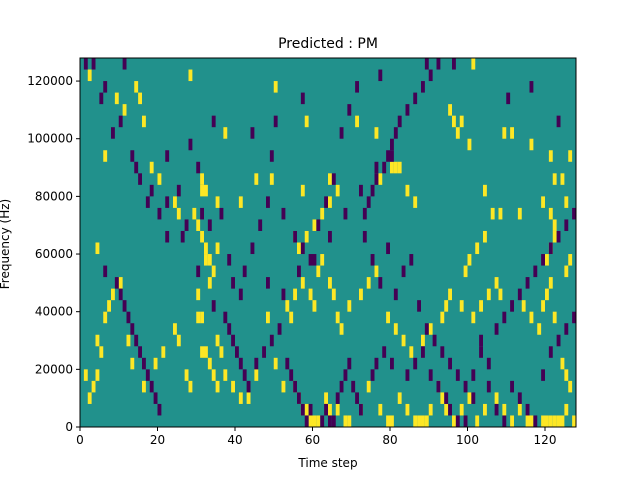  I want to click on y-tick-label: 40000, so click(54, 312).